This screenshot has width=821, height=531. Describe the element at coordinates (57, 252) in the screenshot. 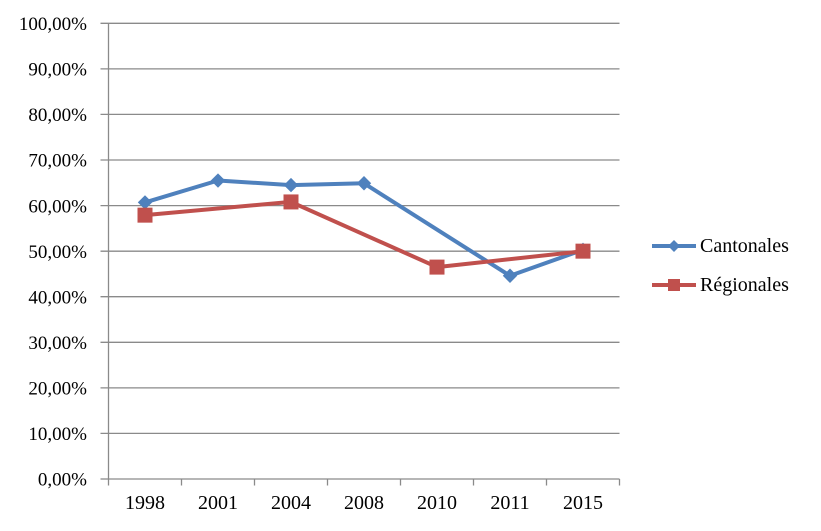

I see `y-tick-label: 50,00%` at that location.